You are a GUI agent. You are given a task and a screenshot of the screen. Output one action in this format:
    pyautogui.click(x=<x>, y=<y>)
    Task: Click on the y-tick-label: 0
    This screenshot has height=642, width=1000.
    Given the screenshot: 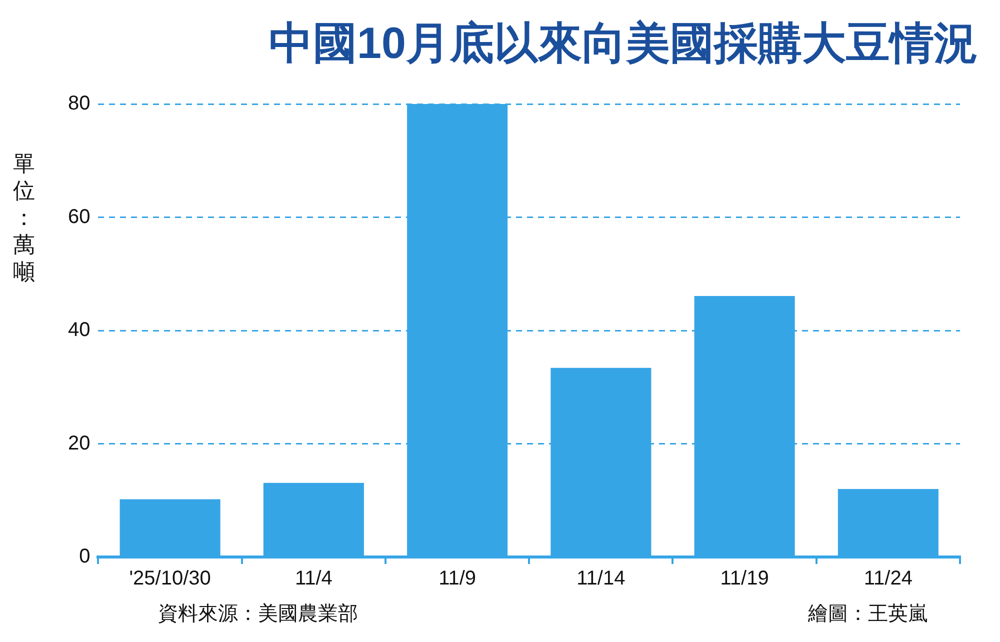 What is the action you would take?
    pyautogui.click(x=84, y=557)
    